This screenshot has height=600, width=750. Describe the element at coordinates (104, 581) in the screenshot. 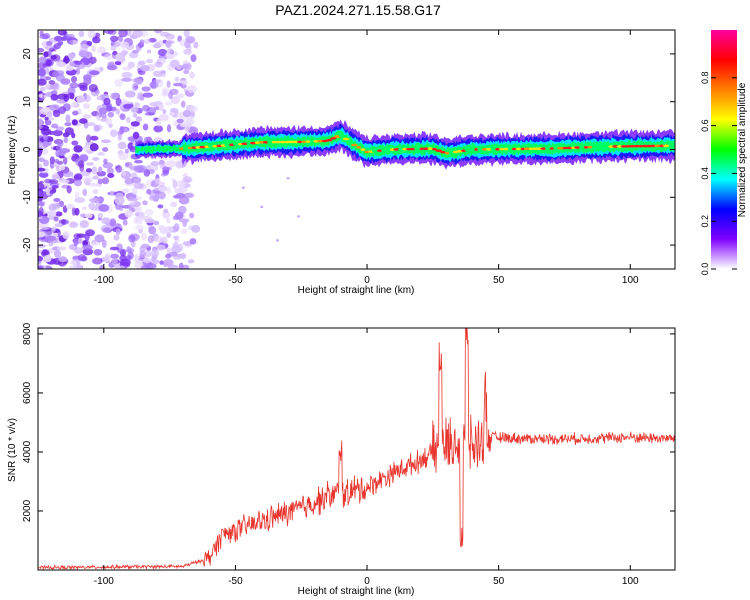

I see `snr-x-tick-label: -100` at that location.